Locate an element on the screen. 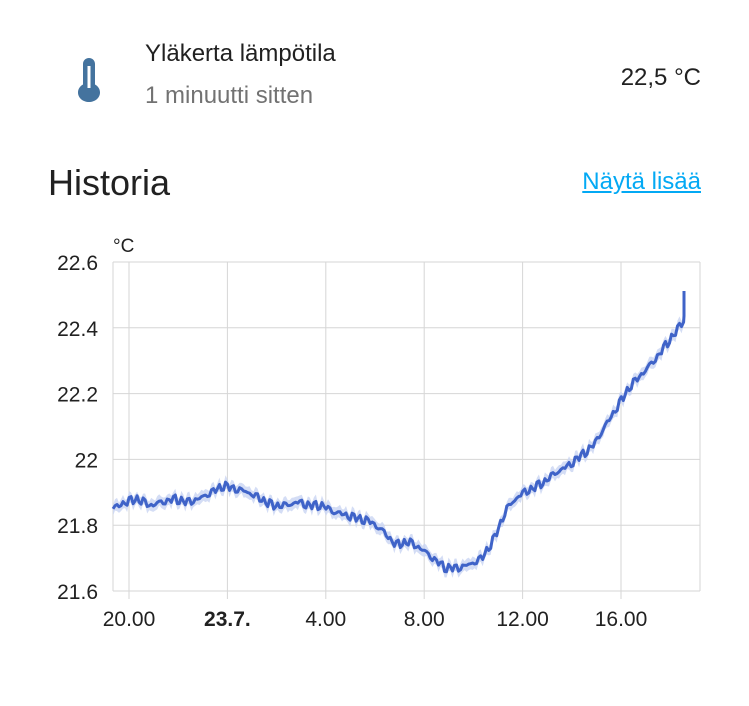 This screenshot has width=749, height=706. last-changed-text: 1 minuutti sitten is located at coordinates (229, 95).